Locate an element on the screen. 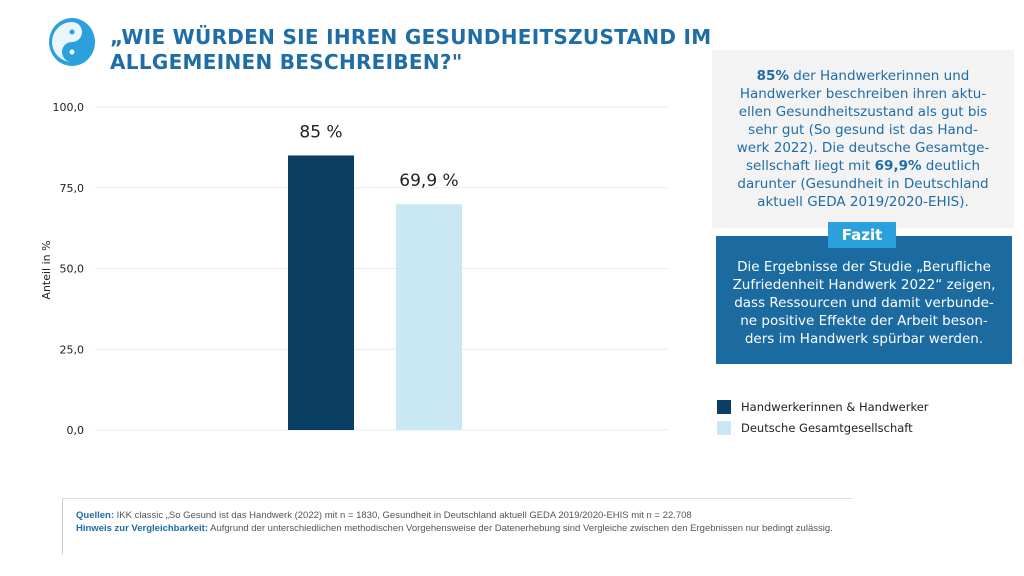 The height and width of the screenshot is (576, 1024). legend-item: Deutsche Gesamtgesellschaft is located at coordinates (823, 427).